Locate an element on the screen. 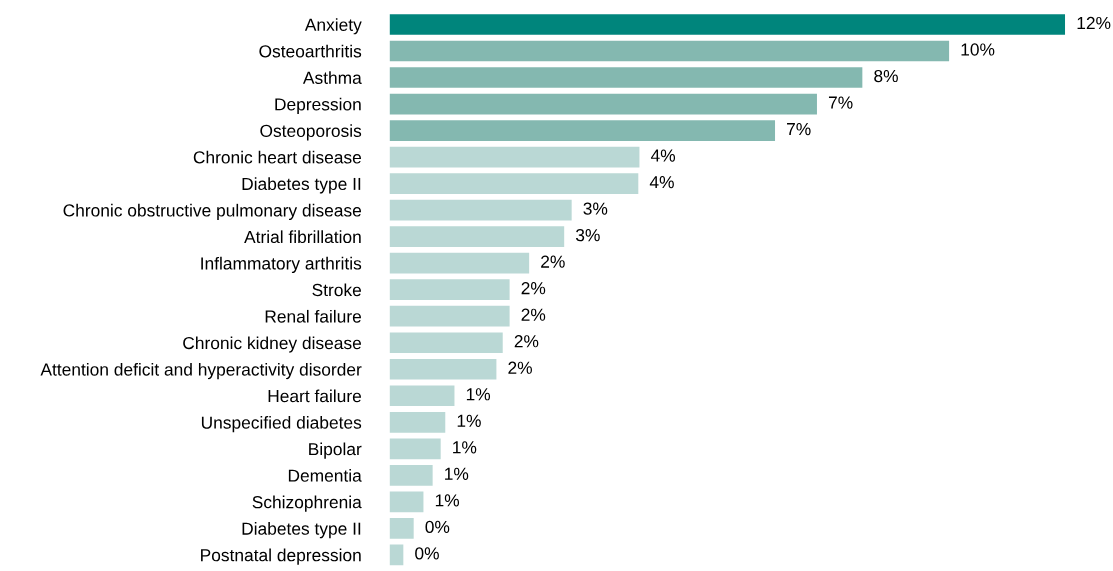 This screenshot has height=571, width=1113. y-tick-label: Postnatal depression is located at coordinates (281, 556).